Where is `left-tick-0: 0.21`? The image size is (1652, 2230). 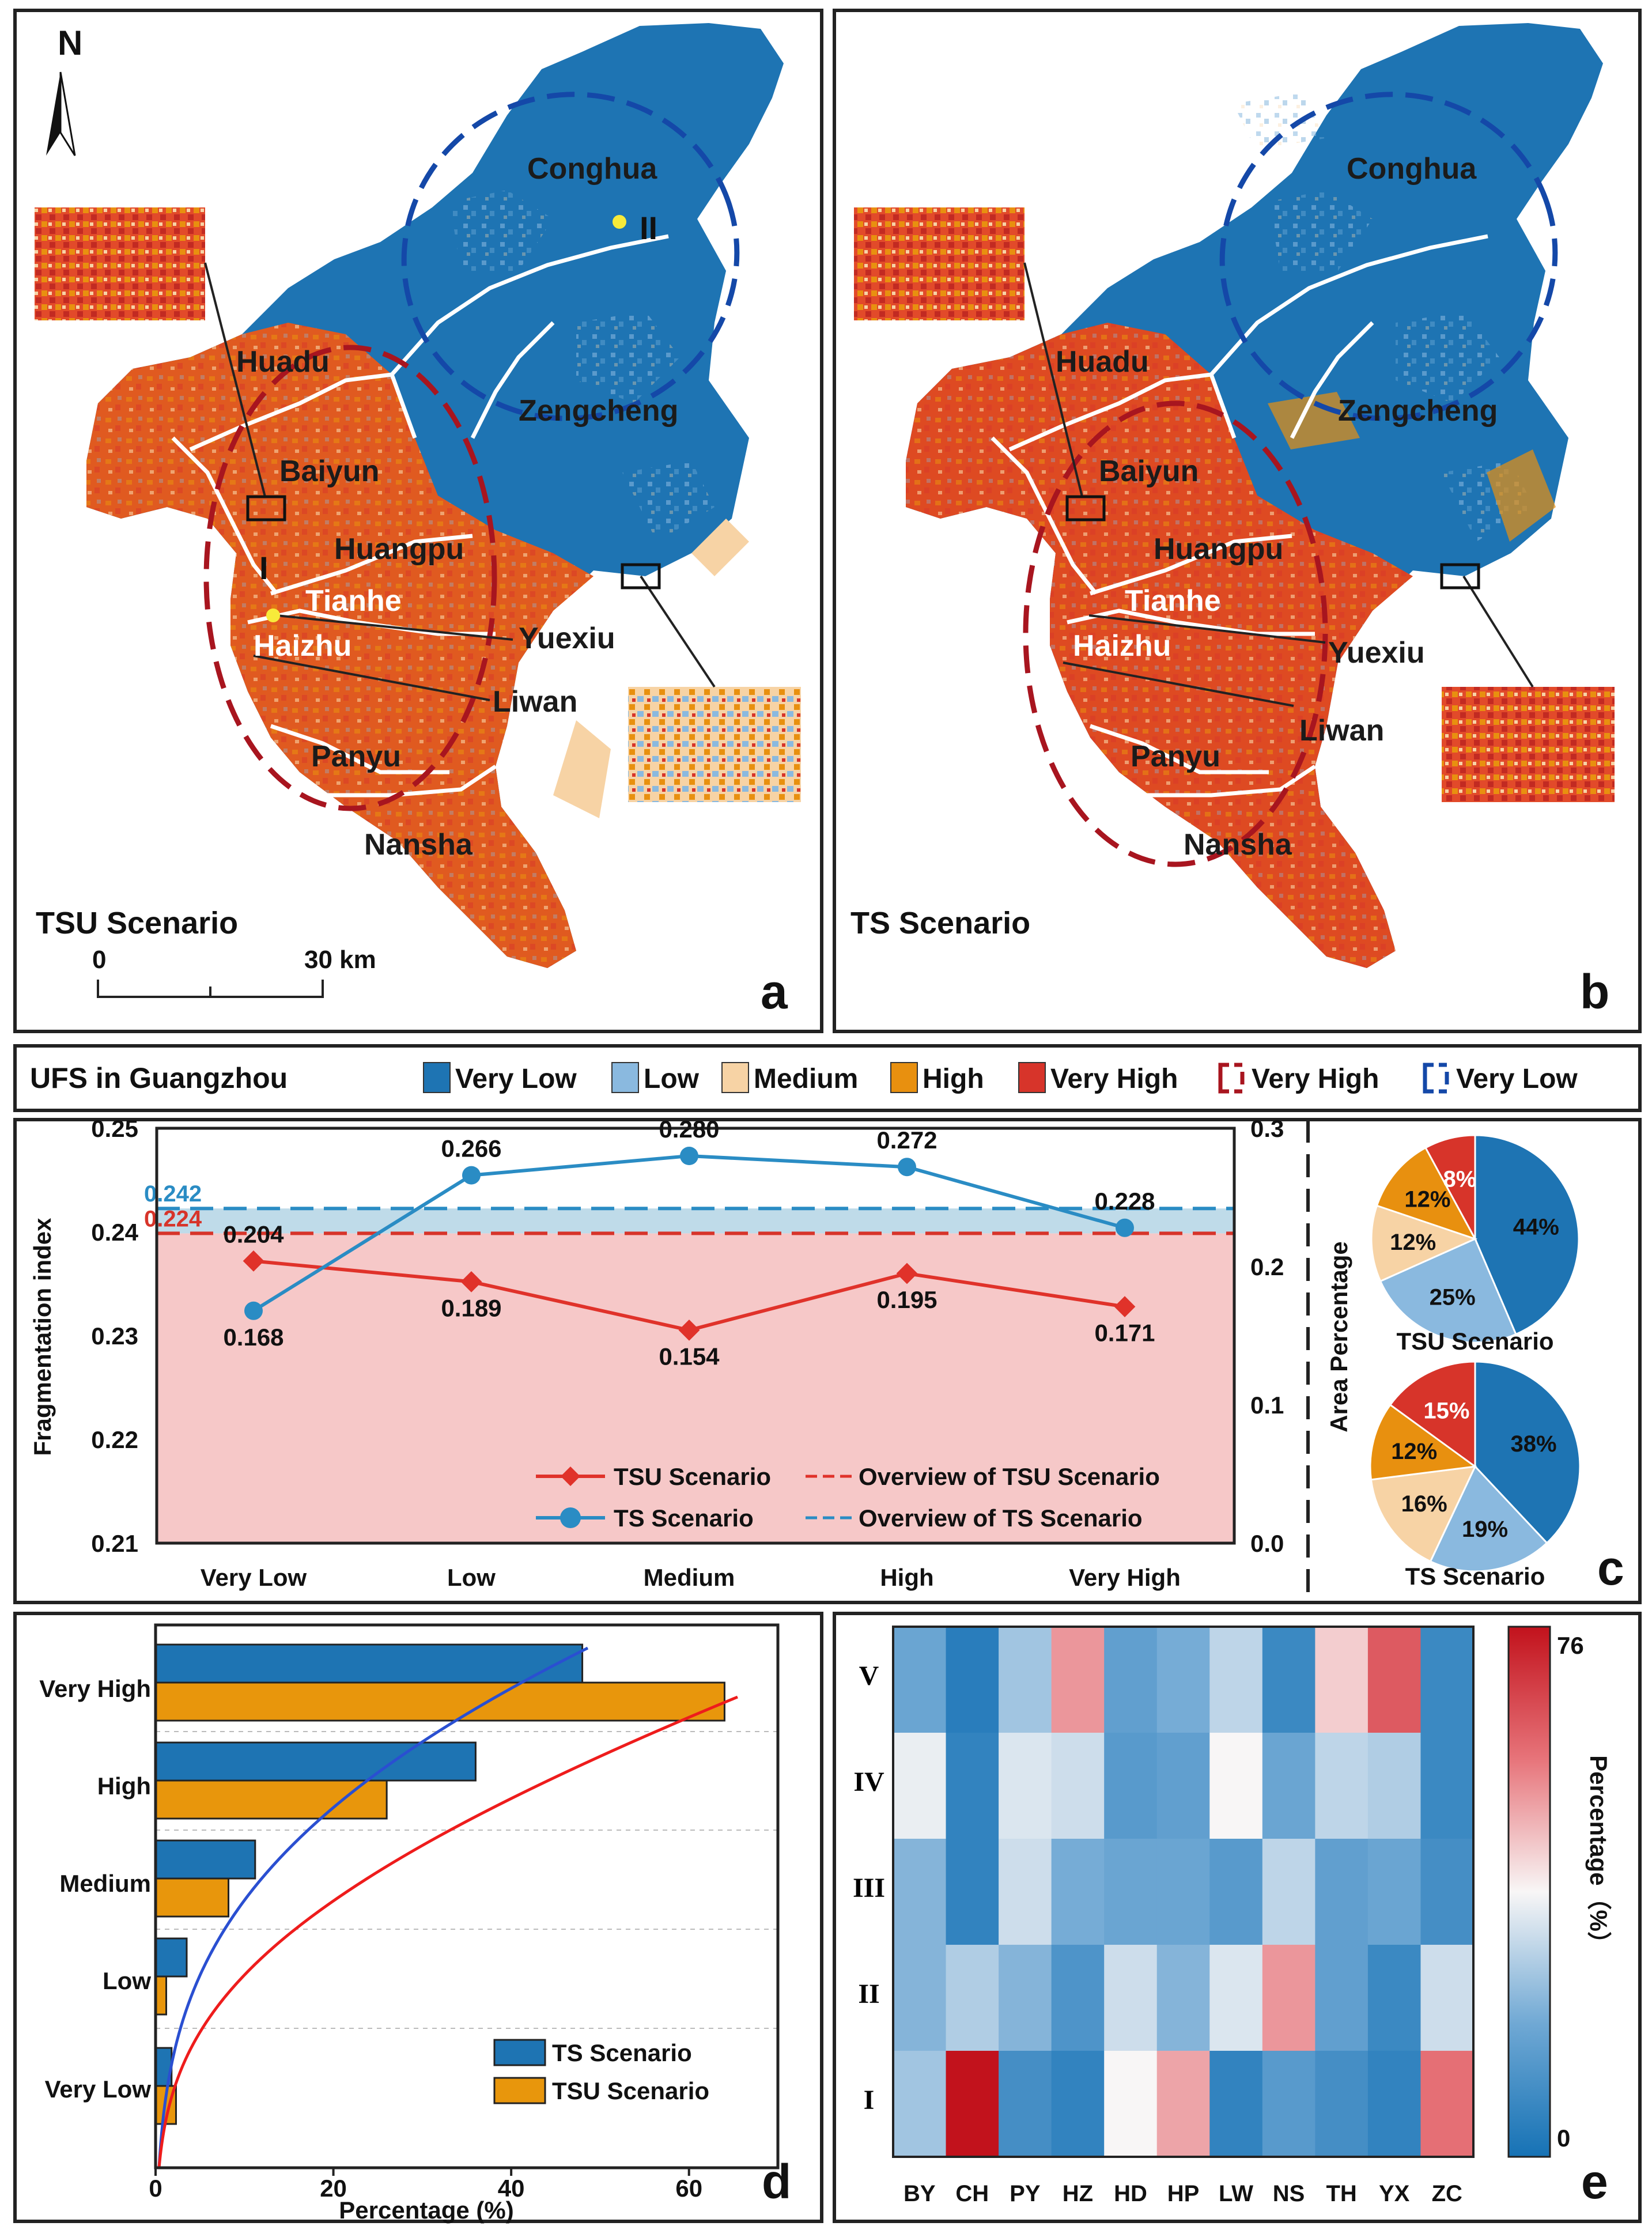 left-tick-0: 0.21 is located at coordinates (115, 1543).